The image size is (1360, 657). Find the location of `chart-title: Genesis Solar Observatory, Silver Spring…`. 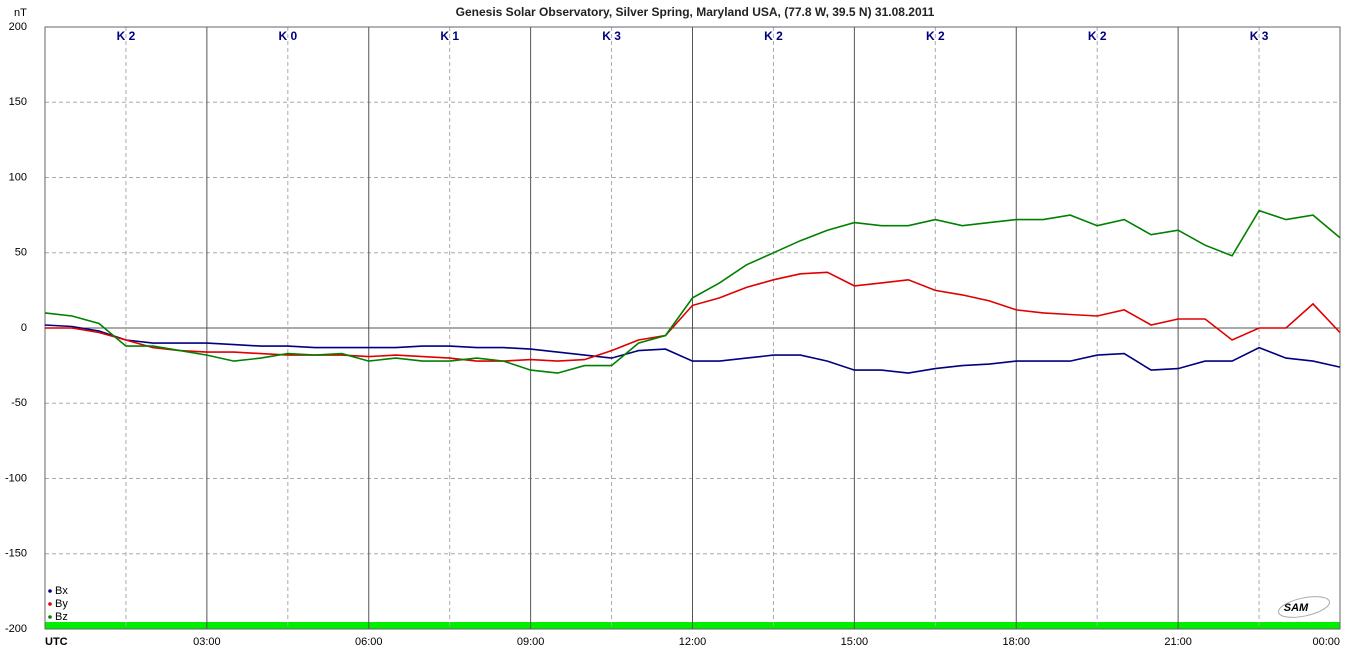

chart-title: Genesis Solar Observatory, Silver Spring… is located at coordinates (695, 12).